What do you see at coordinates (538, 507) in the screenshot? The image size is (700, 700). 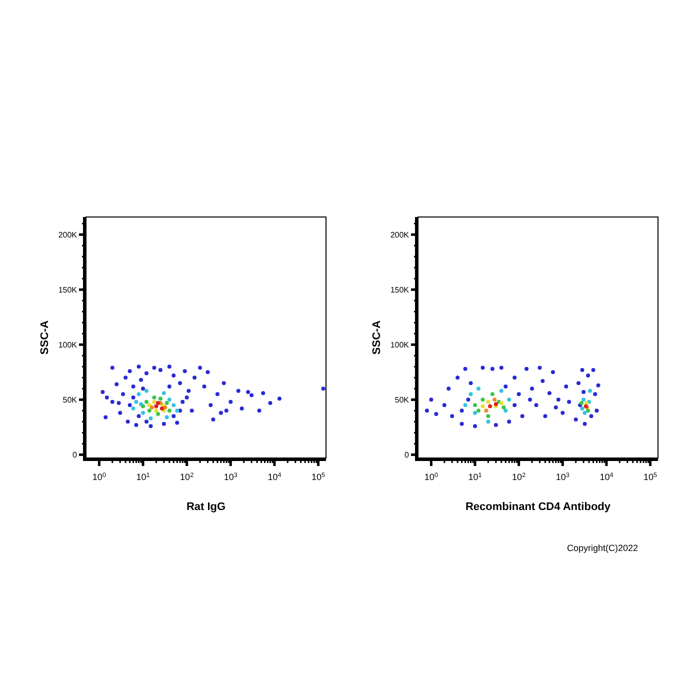 I see `x-axis-title: Recombinant CD4 Antibody` at bounding box center [538, 507].